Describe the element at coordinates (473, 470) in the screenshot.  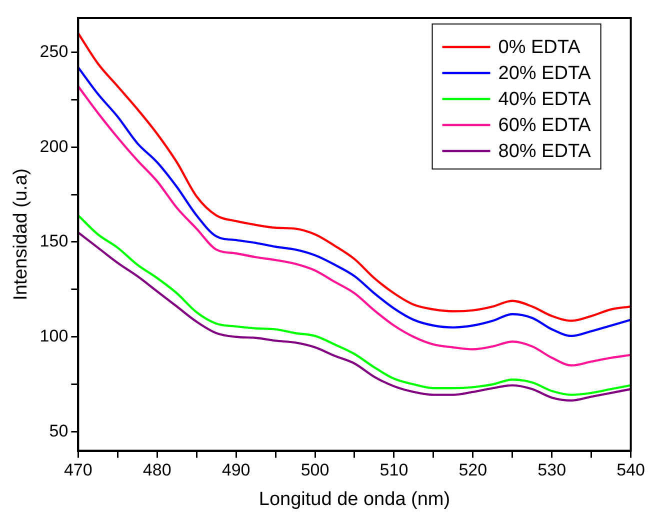
I see `x-tick-label: 520` at that location.